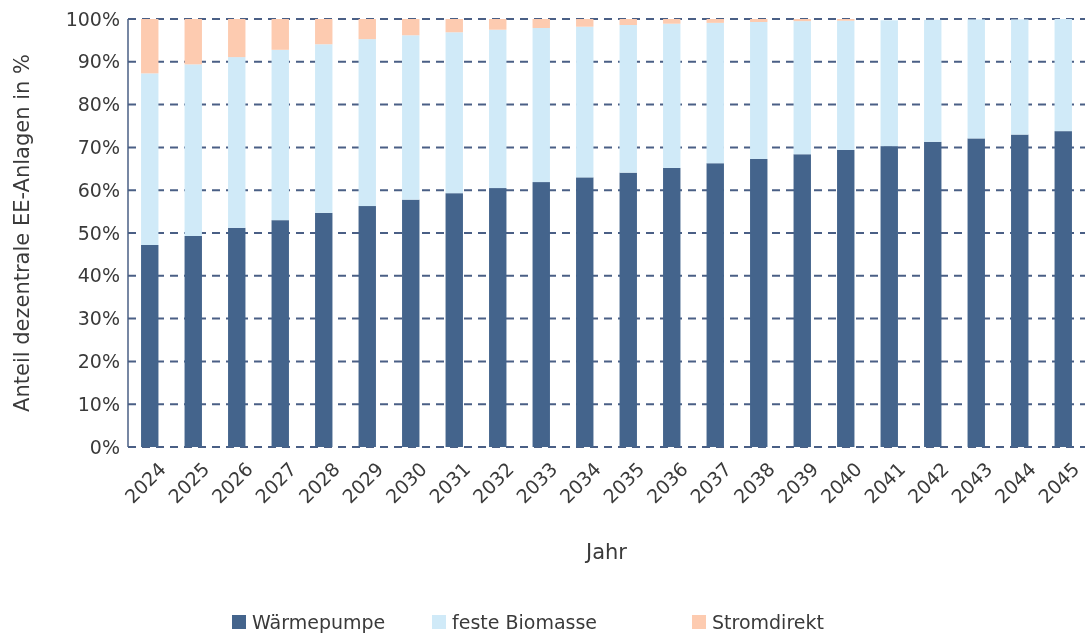  I want to click on y-tick-label: 70%, so click(98, 147).